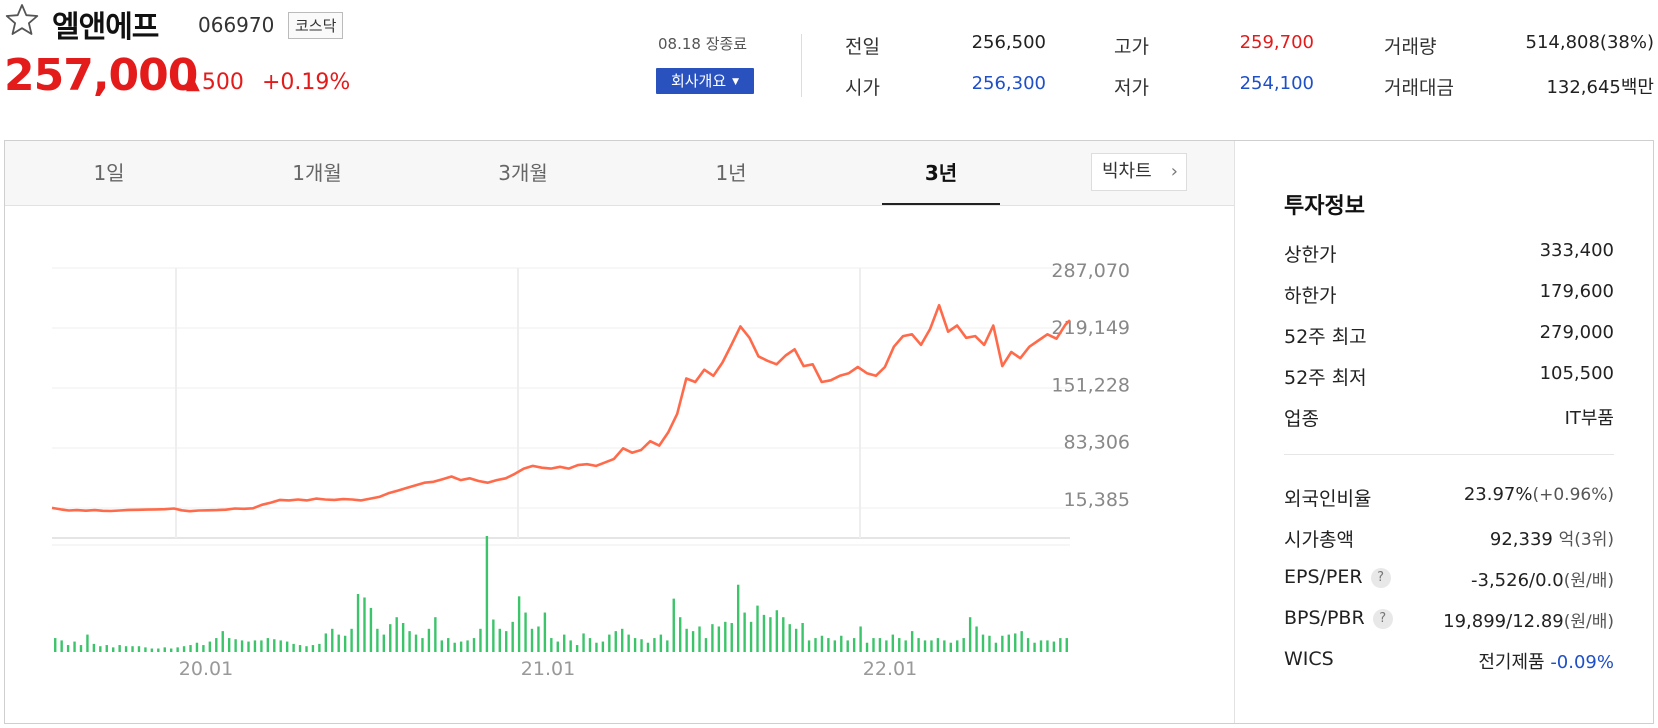  Describe the element at coordinates (316, 25) in the screenshot. I see `market-badge: 코스닥` at that location.